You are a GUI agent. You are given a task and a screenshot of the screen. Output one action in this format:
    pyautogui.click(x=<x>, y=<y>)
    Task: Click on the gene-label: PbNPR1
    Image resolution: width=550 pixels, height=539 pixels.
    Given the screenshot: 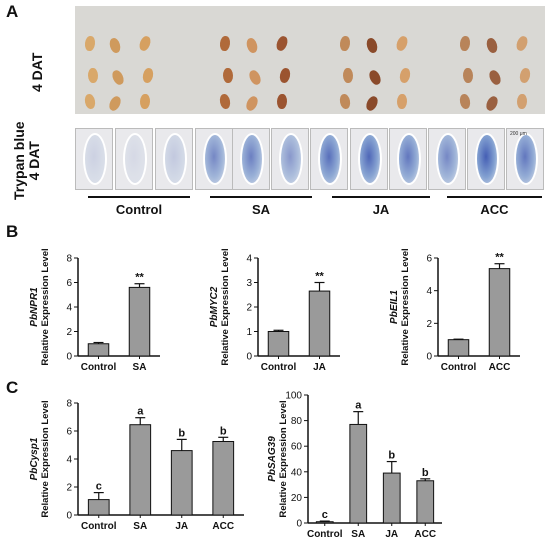 What is the action you would take?
    pyautogui.click(x=34, y=307)
    